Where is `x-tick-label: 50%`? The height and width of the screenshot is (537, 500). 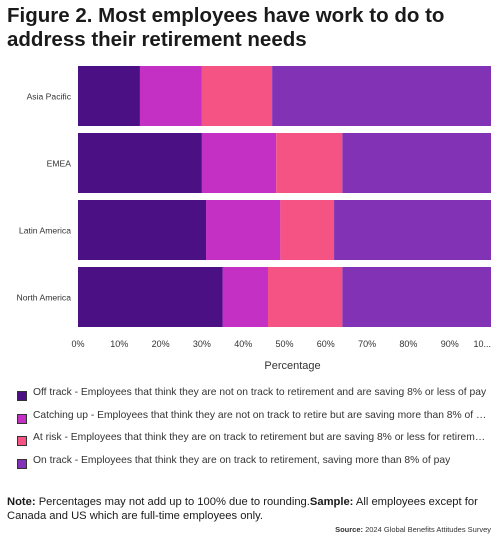 x-tick-label: 50% is located at coordinates (284, 344).